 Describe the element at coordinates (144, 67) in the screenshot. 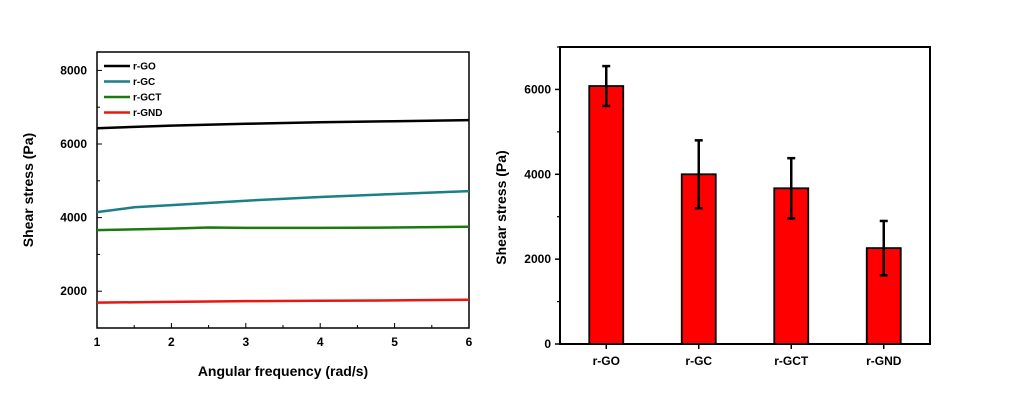

I see `legend-label-r-go: r-GO` at that location.